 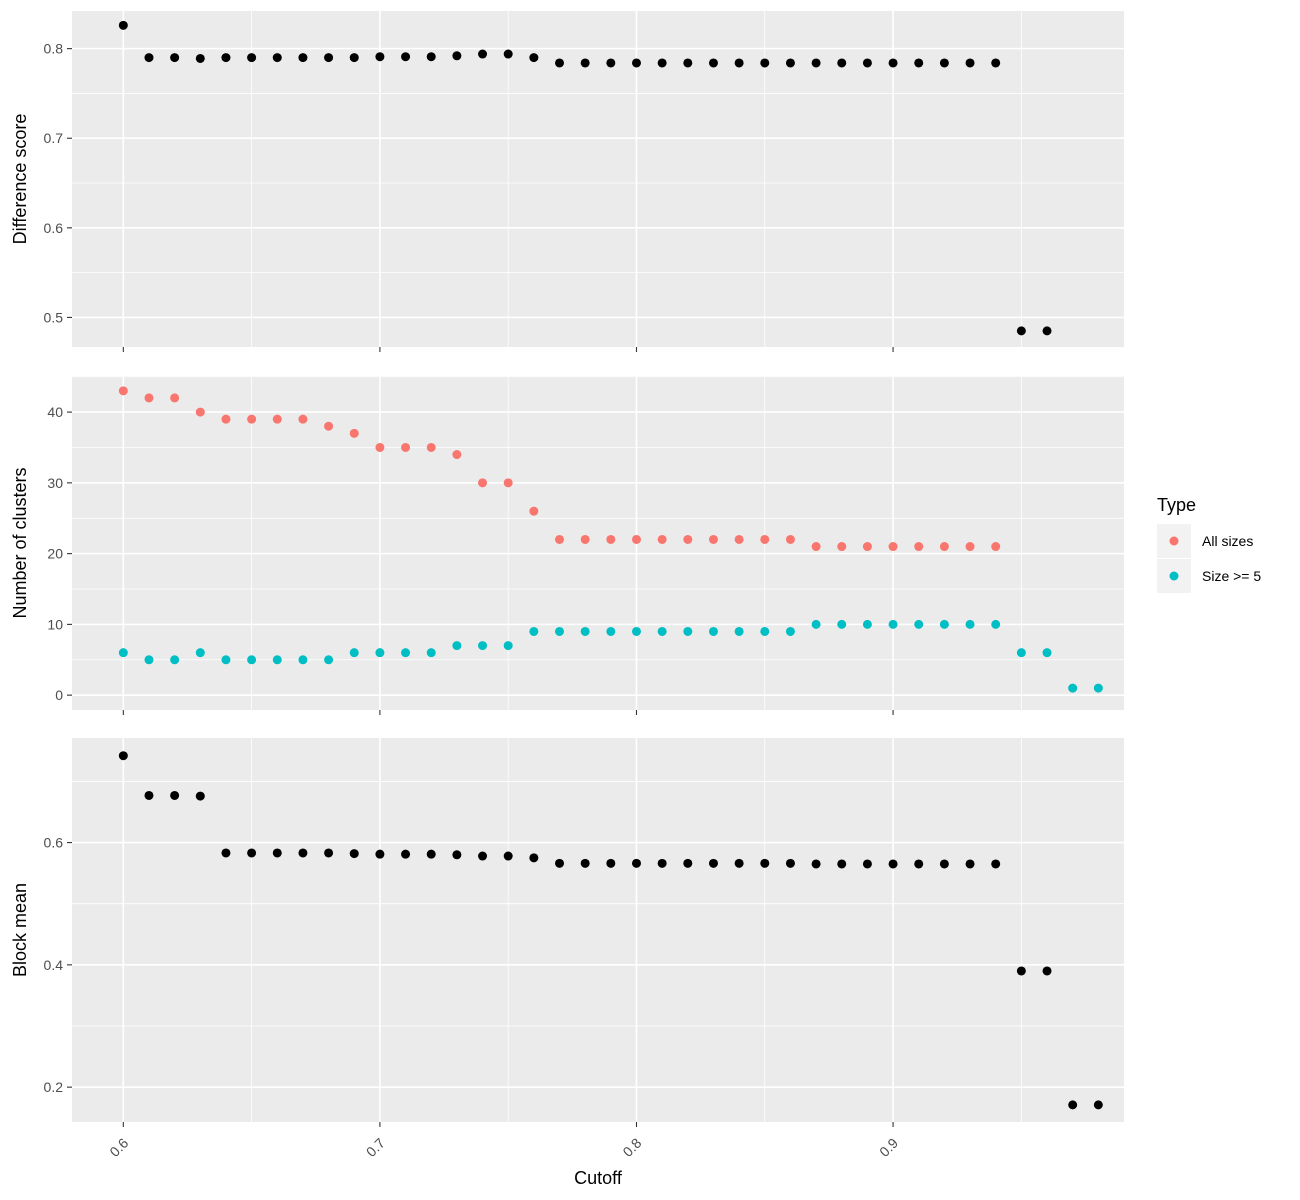 What do you see at coordinates (54, 1087) in the screenshot?
I see `y-tick-label: 0.2` at bounding box center [54, 1087].